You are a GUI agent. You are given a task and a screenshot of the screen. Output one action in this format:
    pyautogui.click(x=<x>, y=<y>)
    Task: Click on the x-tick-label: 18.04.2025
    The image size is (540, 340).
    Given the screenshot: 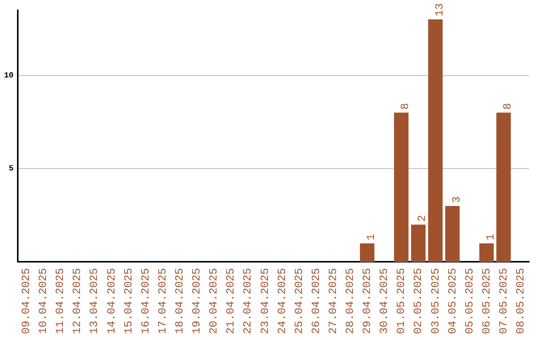 What is the action you would take?
    pyautogui.click(x=180, y=301)
    